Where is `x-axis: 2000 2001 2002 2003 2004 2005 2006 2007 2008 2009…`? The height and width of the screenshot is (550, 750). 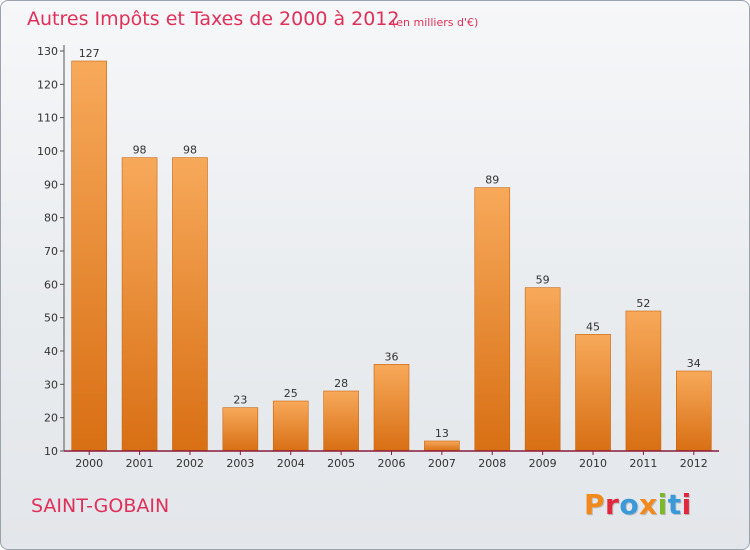
x-axis: 2000 2001 2002 2003 2004 2005 2006 2007 2008 2009… is located at coordinates (391, 460).